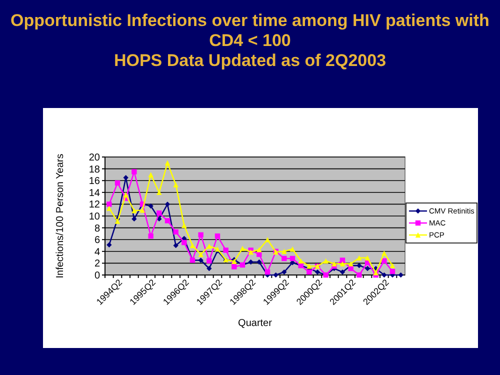 The image size is (500, 375). Describe the element at coordinates (97, 252) in the screenshot. I see `y-tick-label: 4` at that location.